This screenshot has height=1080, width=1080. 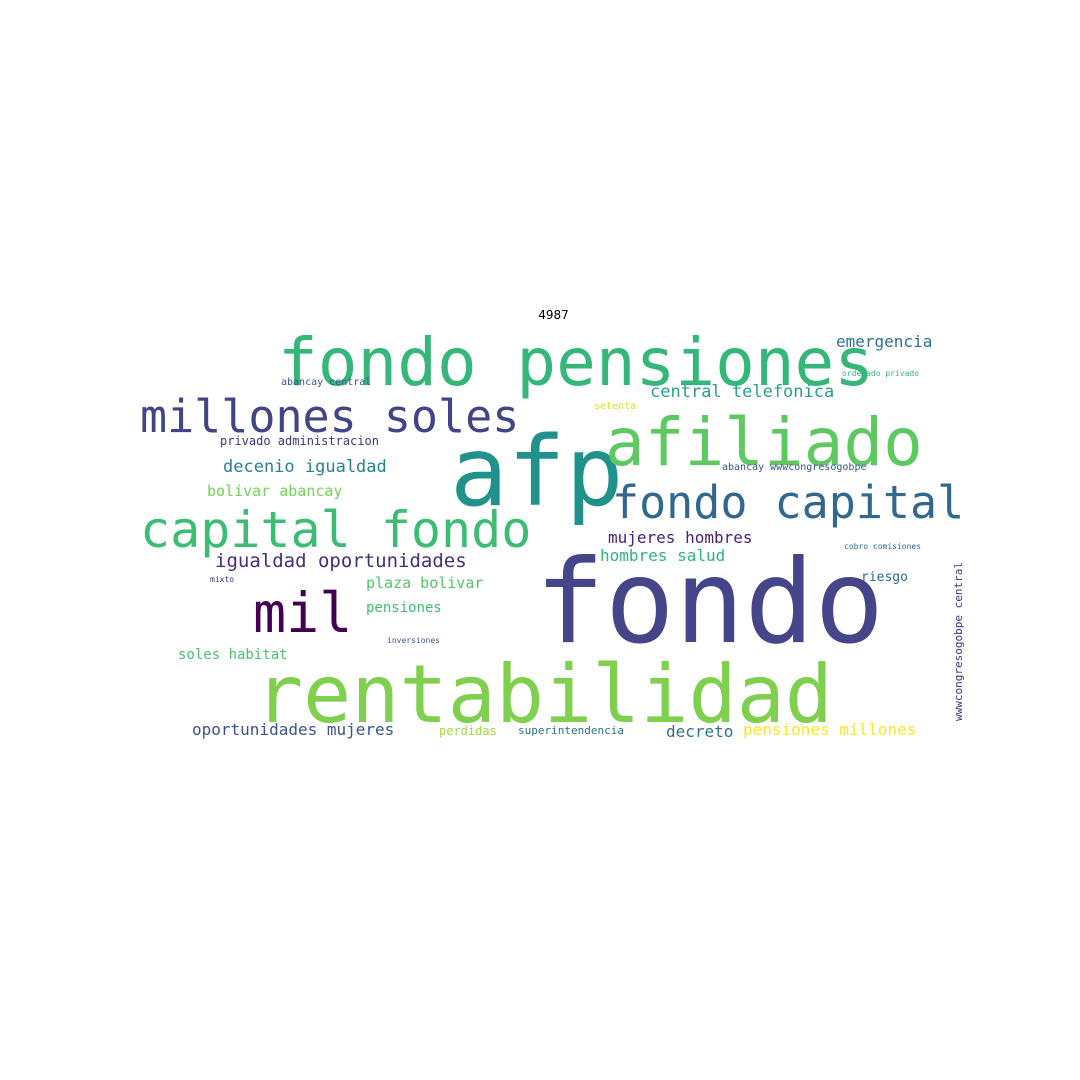 What do you see at coordinates (326, 382) in the screenshot?
I see `word-abancay-central: abancay central` at bounding box center [326, 382].